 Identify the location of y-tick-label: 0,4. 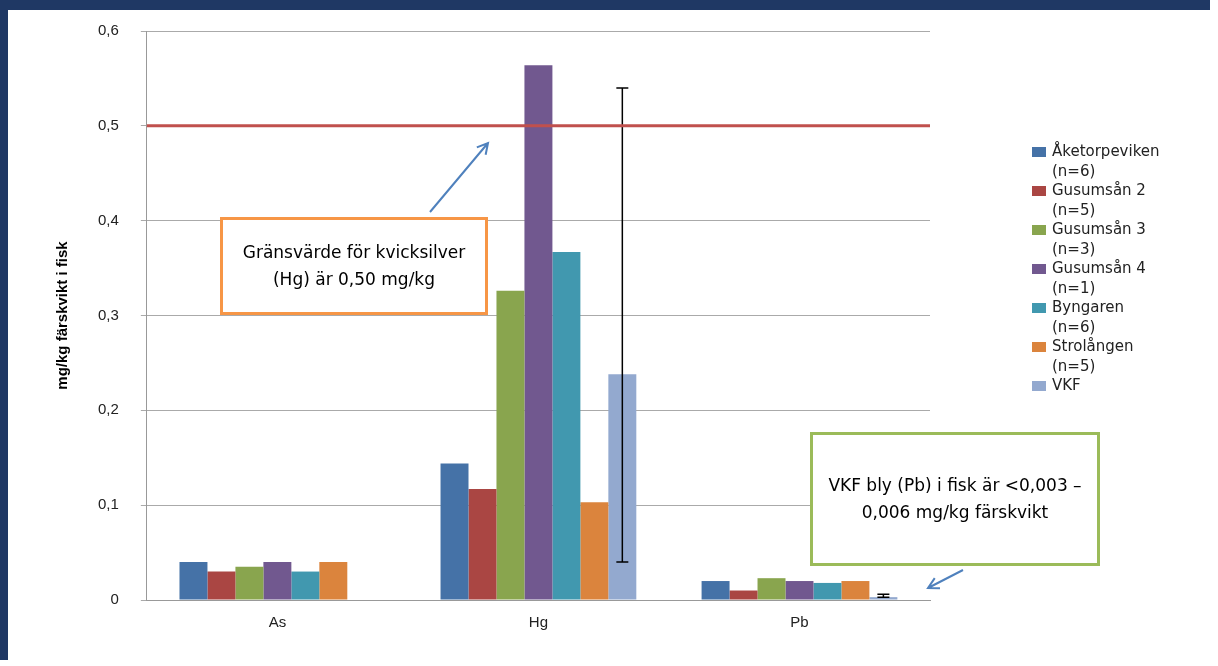
(108, 219).